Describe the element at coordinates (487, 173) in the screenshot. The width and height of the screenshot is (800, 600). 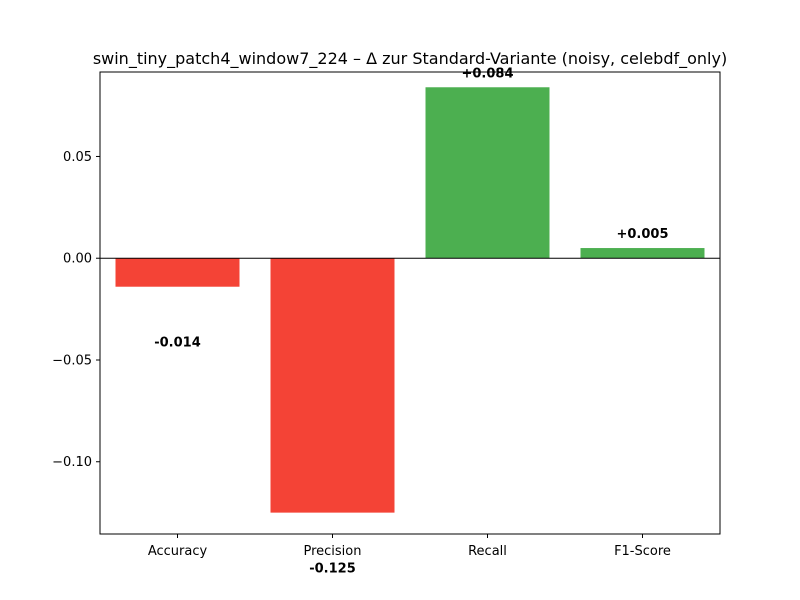
I see `bar-recall` at that location.